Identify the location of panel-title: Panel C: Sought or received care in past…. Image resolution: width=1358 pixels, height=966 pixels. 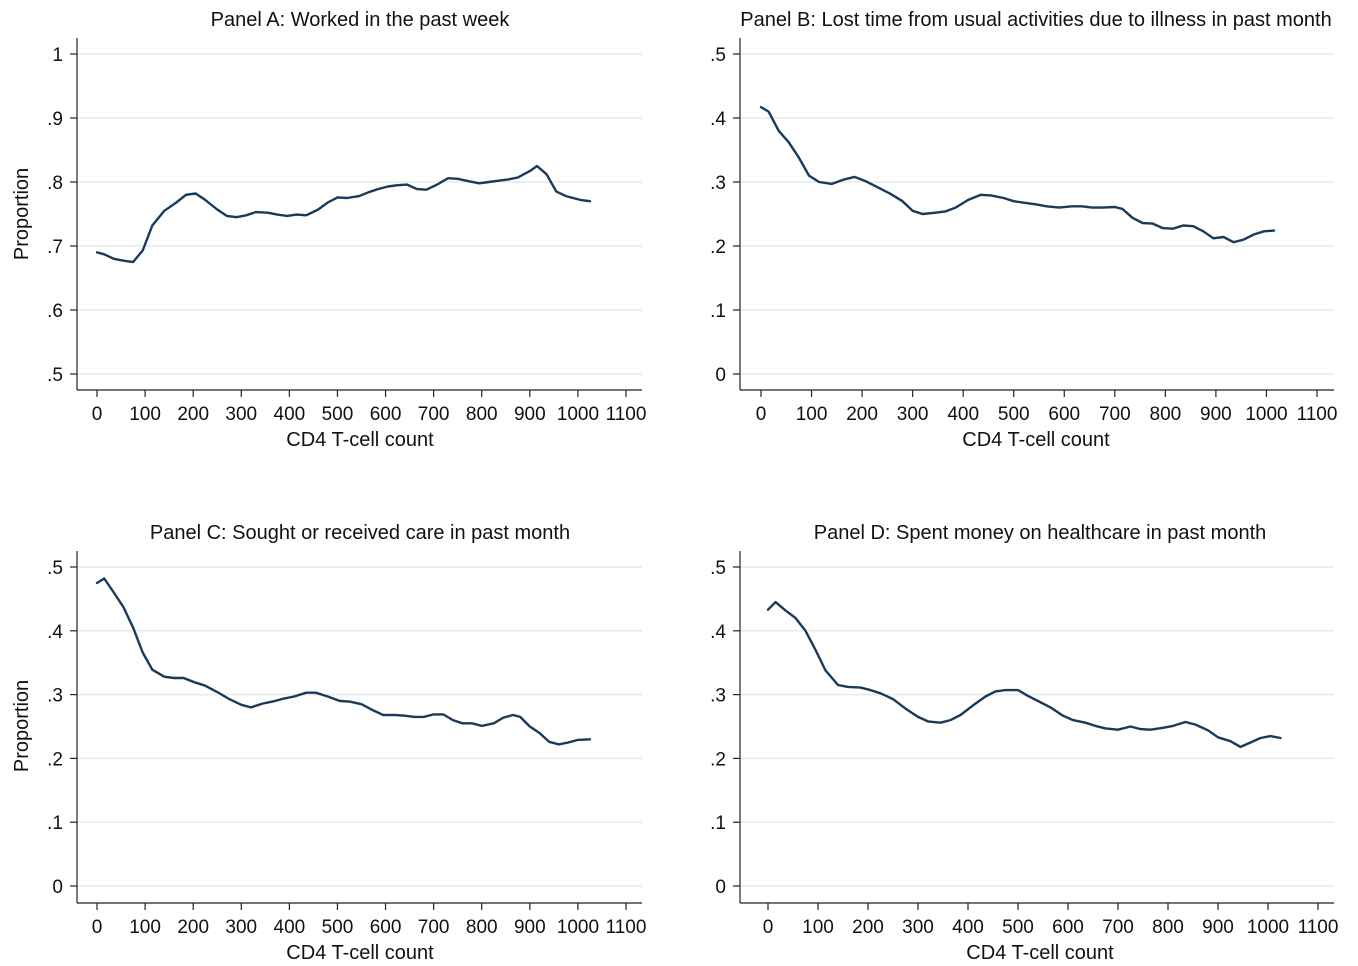
(360, 533).